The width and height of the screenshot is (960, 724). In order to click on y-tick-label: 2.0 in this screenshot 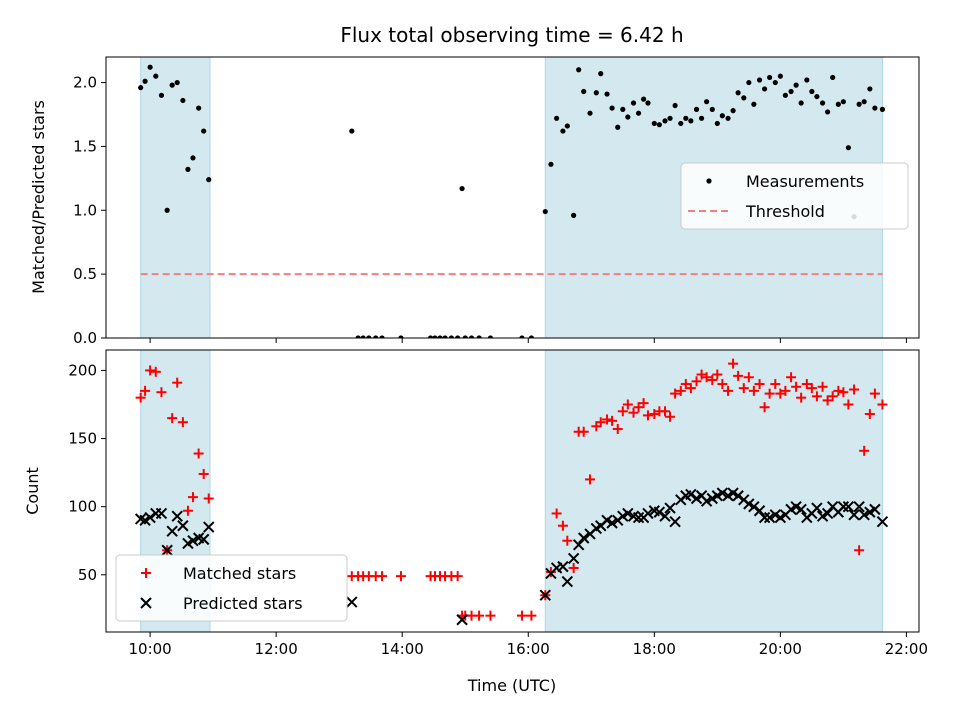, I will do `click(85, 83)`.